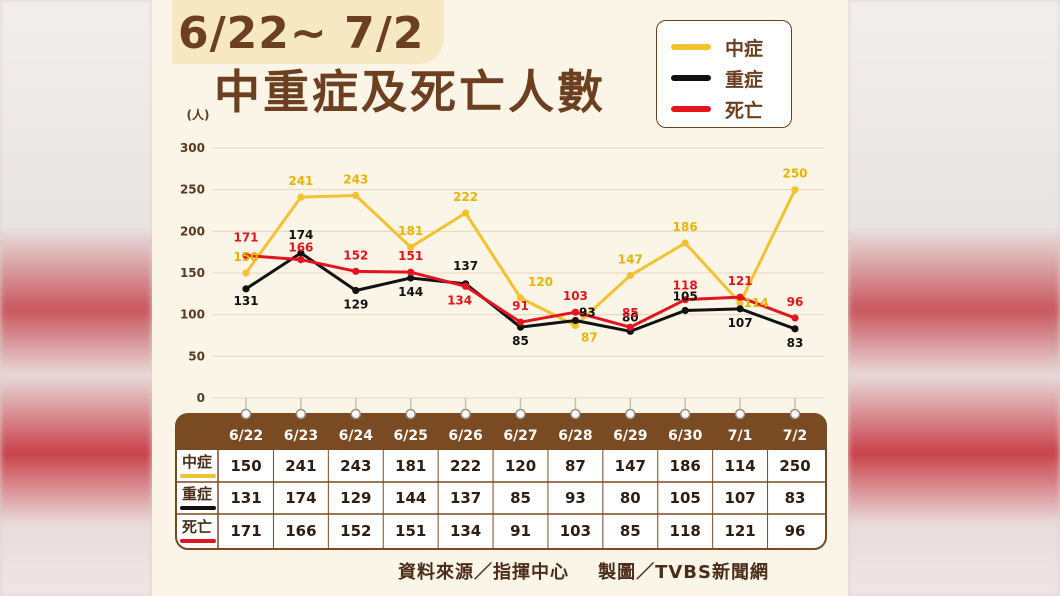  What do you see at coordinates (630, 436) in the screenshot?
I see `x-tick-label: 6/29` at bounding box center [630, 436].